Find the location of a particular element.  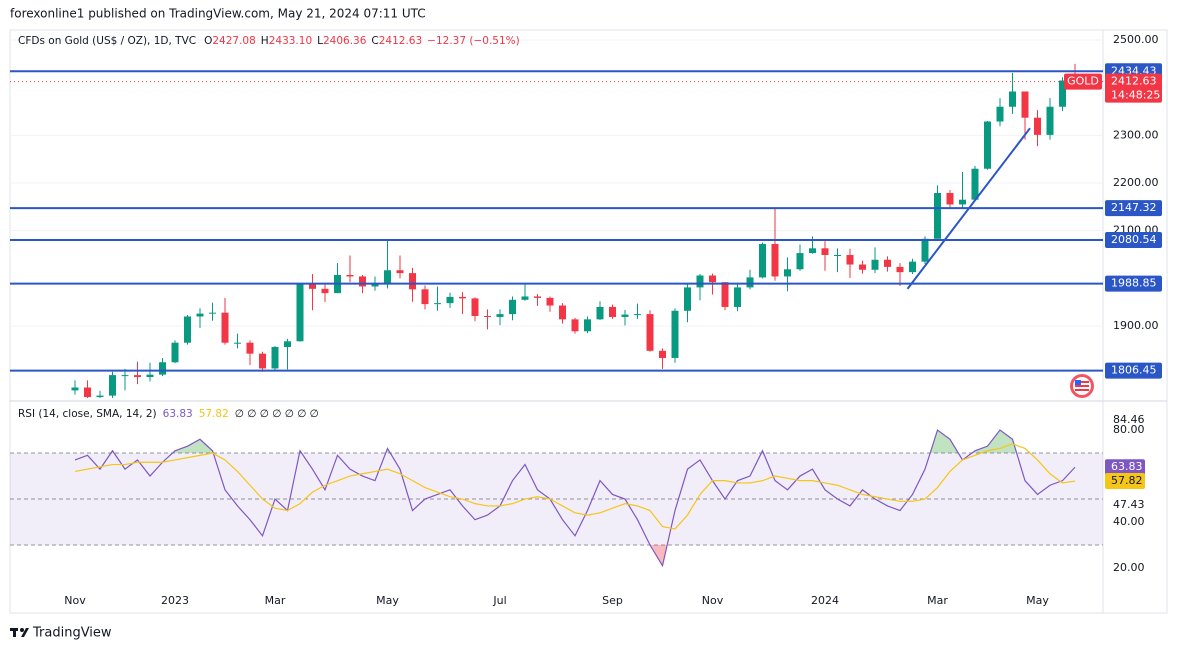

ohlc-value: 2406.36 is located at coordinates (345, 41).